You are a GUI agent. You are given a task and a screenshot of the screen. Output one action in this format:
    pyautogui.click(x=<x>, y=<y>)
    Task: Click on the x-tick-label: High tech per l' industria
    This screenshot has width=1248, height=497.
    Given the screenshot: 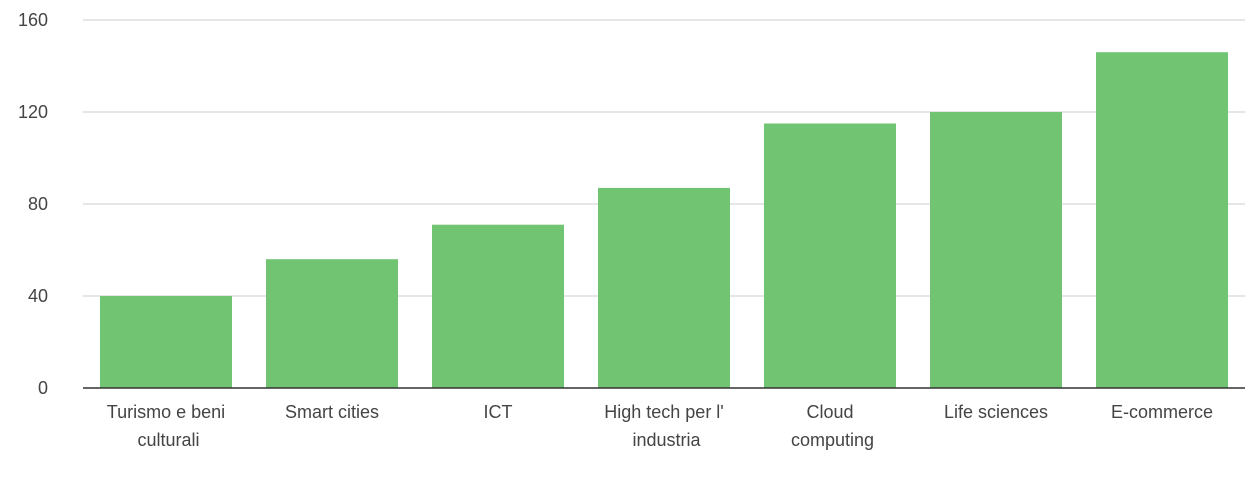 What is the action you would take?
    pyautogui.click(x=664, y=426)
    